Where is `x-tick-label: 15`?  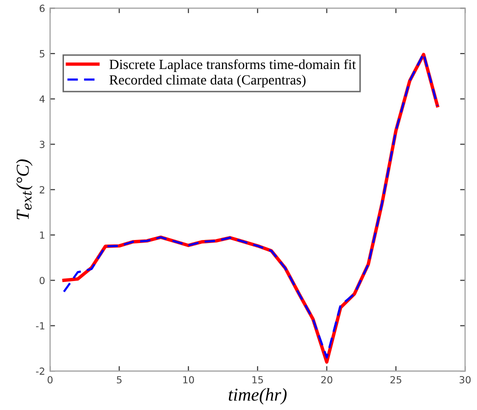
x-tick-label: 15 is located at coordinates (257, 380).